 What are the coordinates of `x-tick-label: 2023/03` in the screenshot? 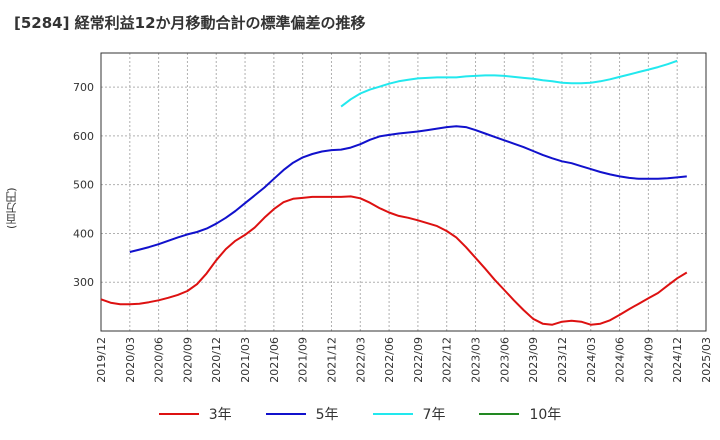 It's located at (476, 360).